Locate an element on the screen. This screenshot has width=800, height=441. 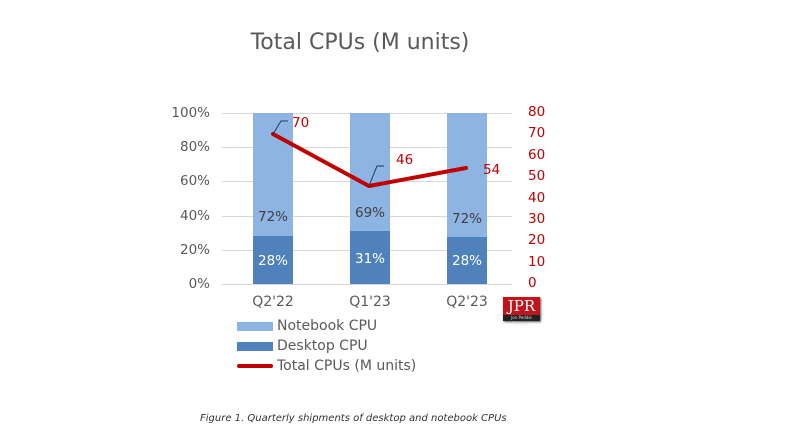
total-label: 54 is located at coordinates (492, 170).